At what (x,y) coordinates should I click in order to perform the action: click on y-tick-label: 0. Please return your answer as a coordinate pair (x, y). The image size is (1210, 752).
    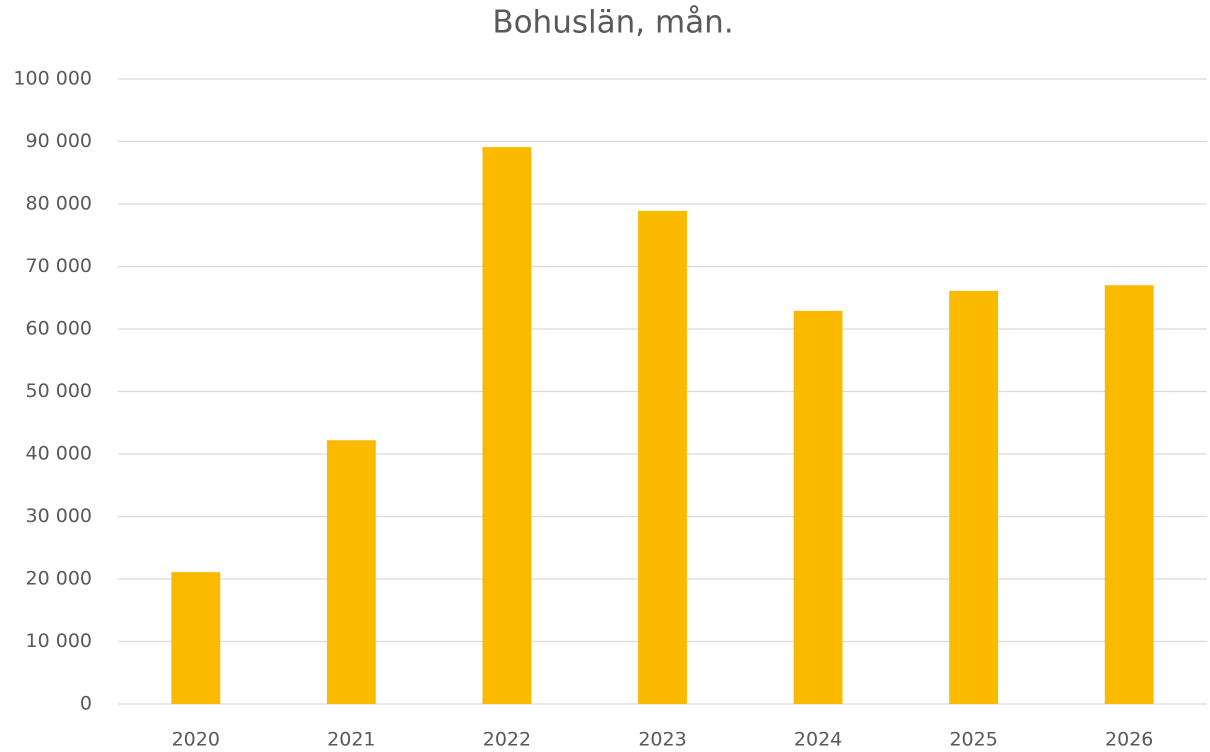
    Looking at the image, I should click on (86, 704).